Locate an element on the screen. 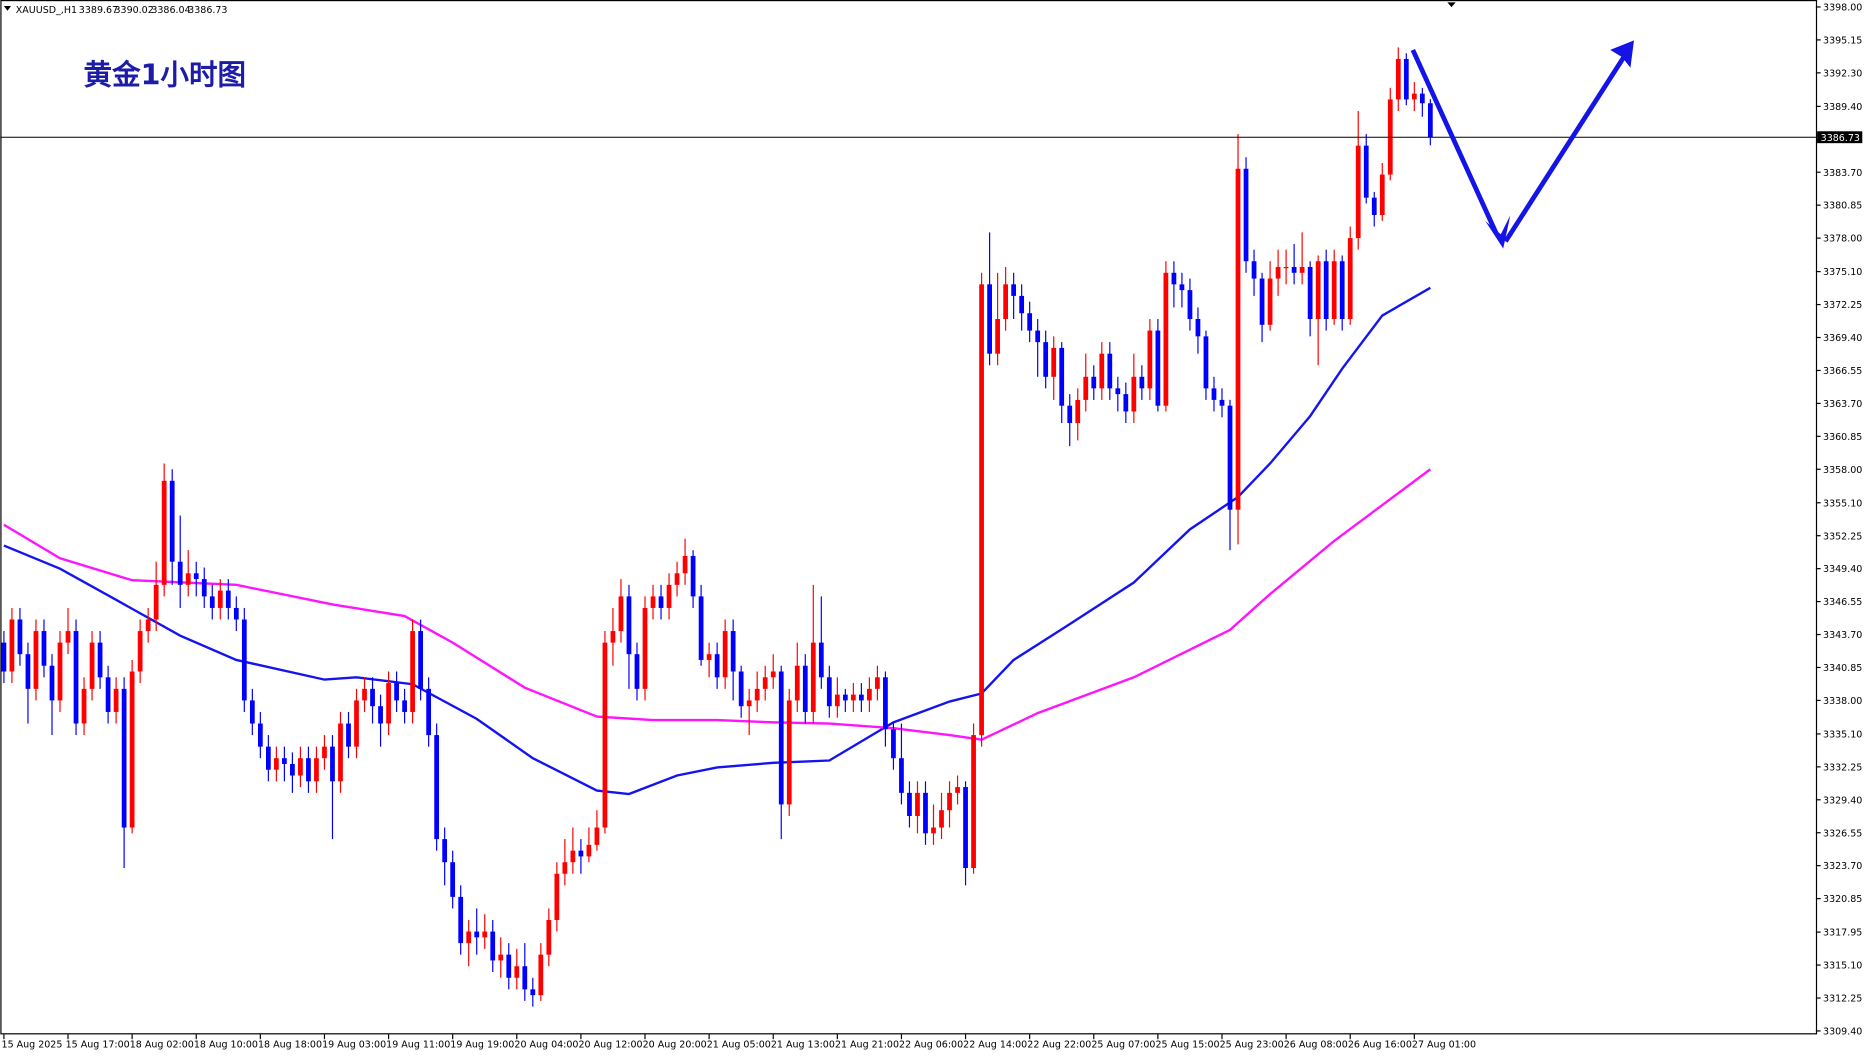 The image size is (1865, 1057). x-tick-label: 21 Aug 05:00 is located at coordinates (739, 1044).